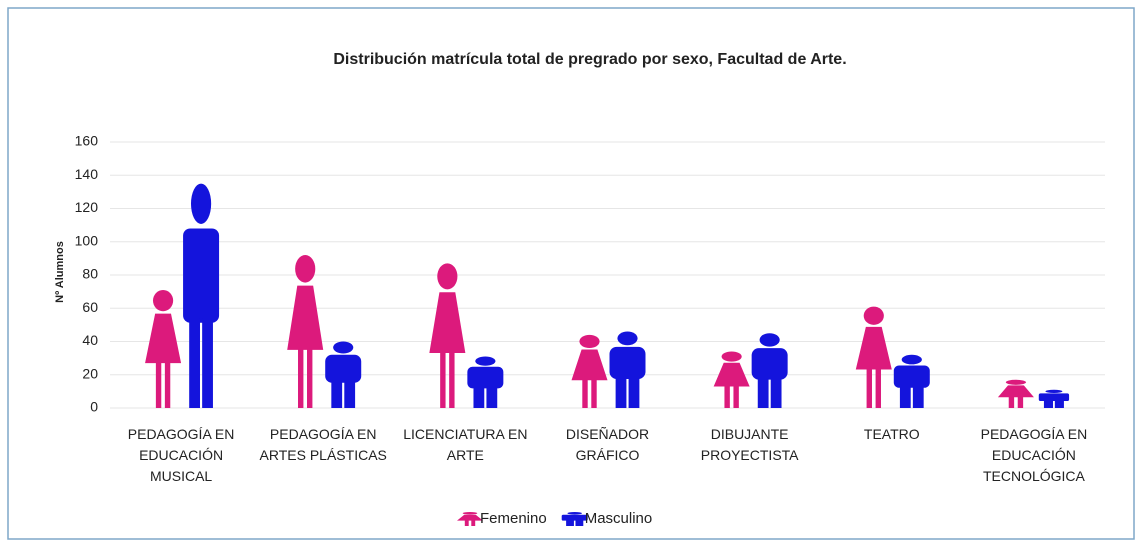  What do you see at coordinates (750, 444) in the screenshot?
I see `x-tick-label: DIBUJANTE PROYECTISTA` at bounding box center [750, 444].